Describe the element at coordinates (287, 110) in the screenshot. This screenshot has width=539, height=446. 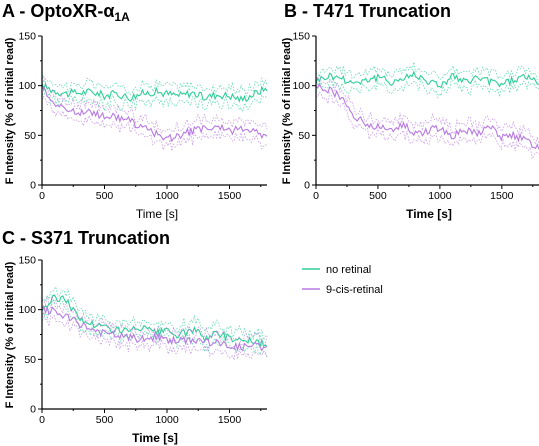
I see `panel-b-ylabel: F Intensity (% of initial read)` at that location.